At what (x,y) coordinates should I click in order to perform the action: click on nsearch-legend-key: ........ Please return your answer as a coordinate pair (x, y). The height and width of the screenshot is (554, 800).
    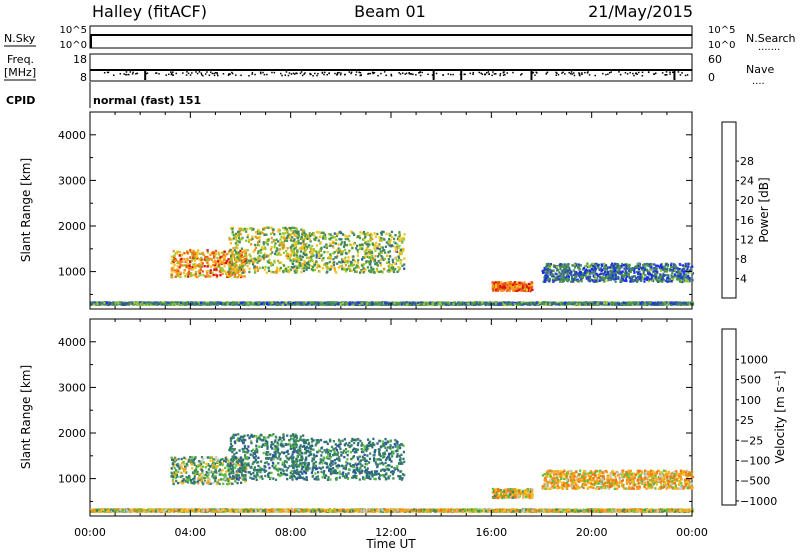
    Looking at the image, I should click on (769, 47).